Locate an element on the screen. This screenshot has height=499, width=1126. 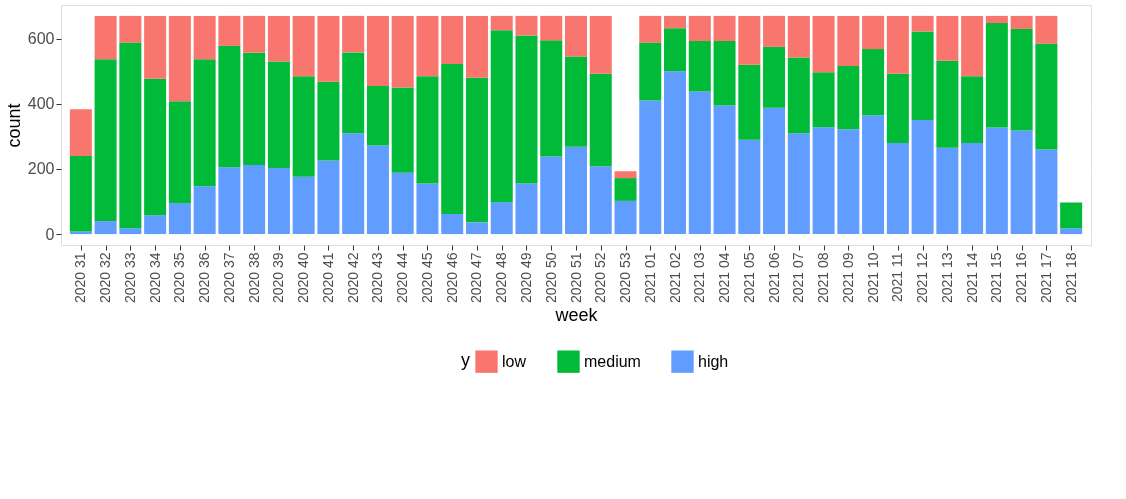
x-tick-label: 2021 04 is located at coordinates (724, 278).